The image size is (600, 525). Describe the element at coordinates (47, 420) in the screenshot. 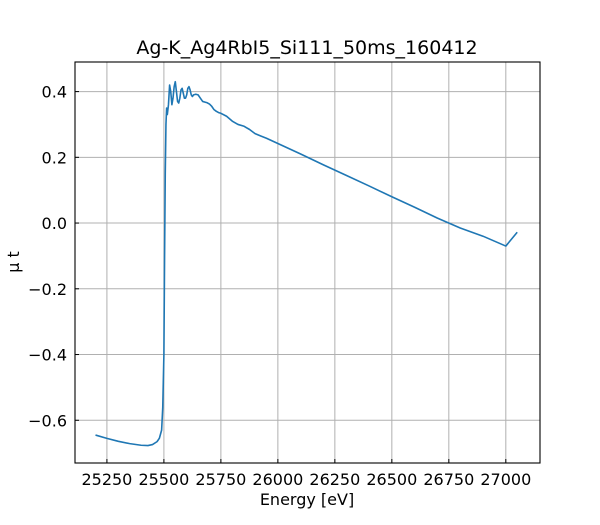

I see `y-tick-label: −0.6` at that location.